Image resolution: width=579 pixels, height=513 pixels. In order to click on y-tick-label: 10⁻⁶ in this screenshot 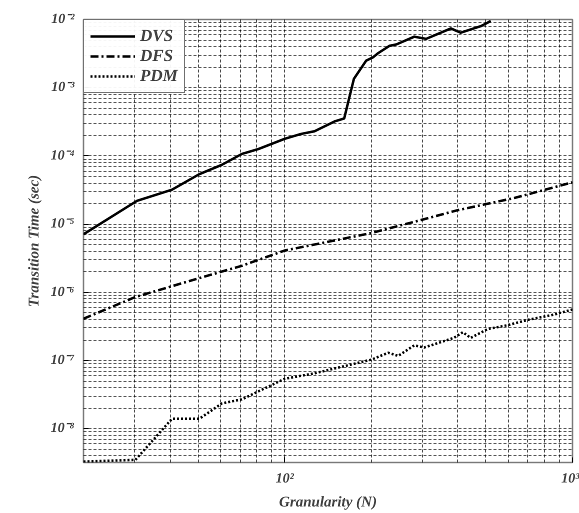, I will do `click(62, 292)`.